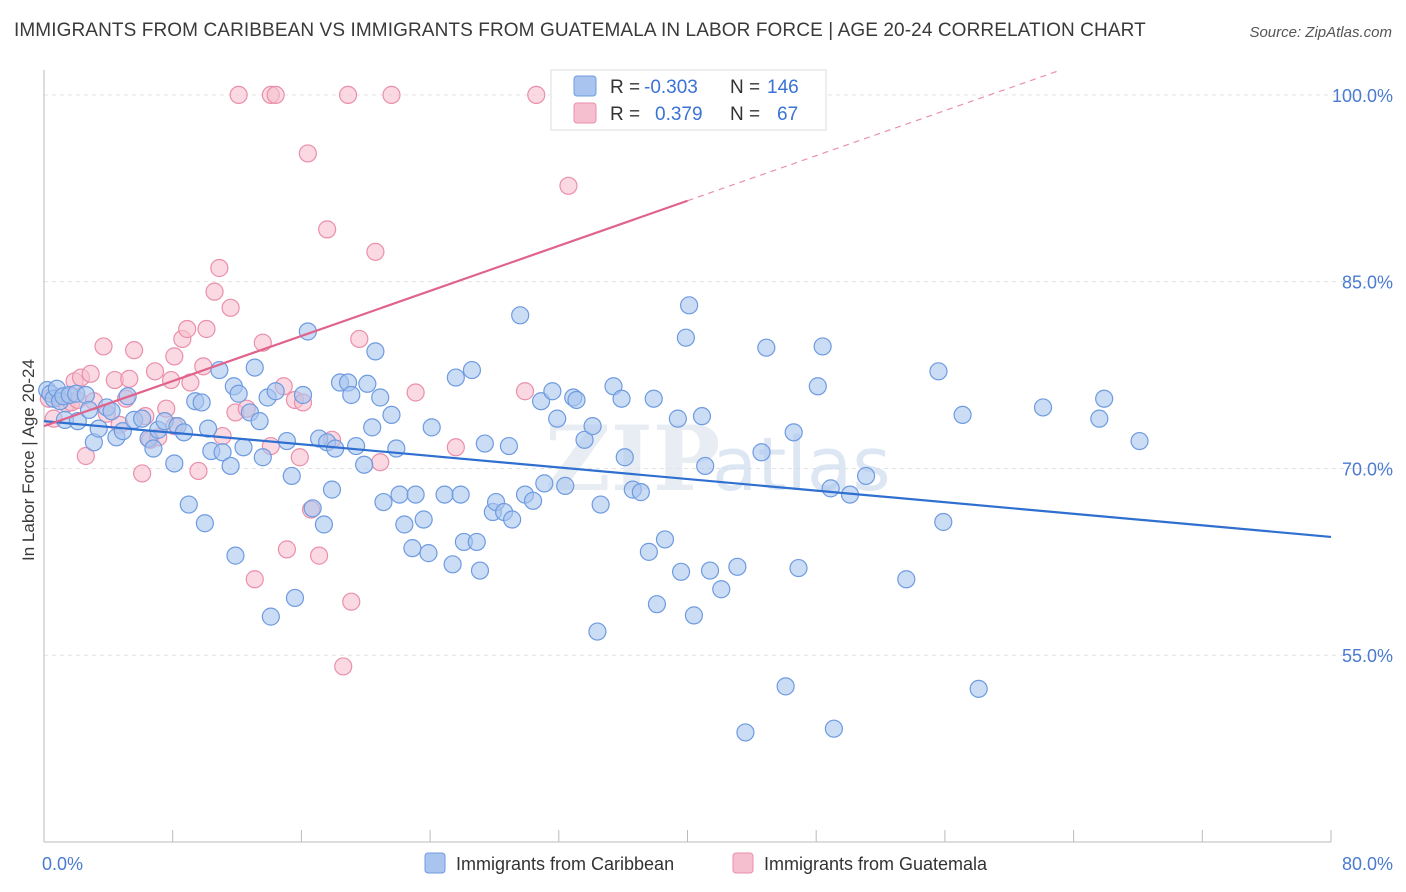 The image size is (1406, 892). I want to click on series-legend-caribbean: Immigrants from Caribbean, so click(565, 864).